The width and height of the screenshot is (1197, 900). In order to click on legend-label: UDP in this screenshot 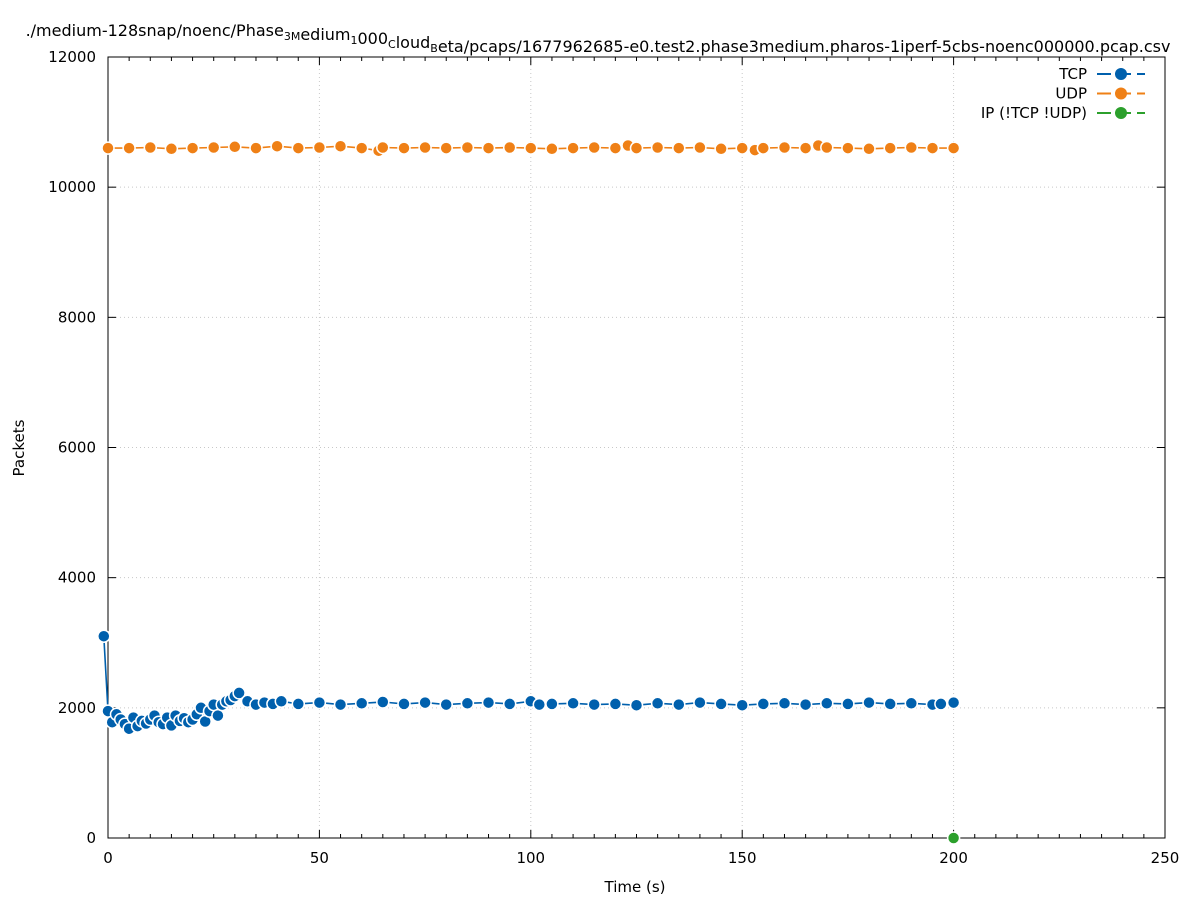, I will do `click(1071, 94)`.